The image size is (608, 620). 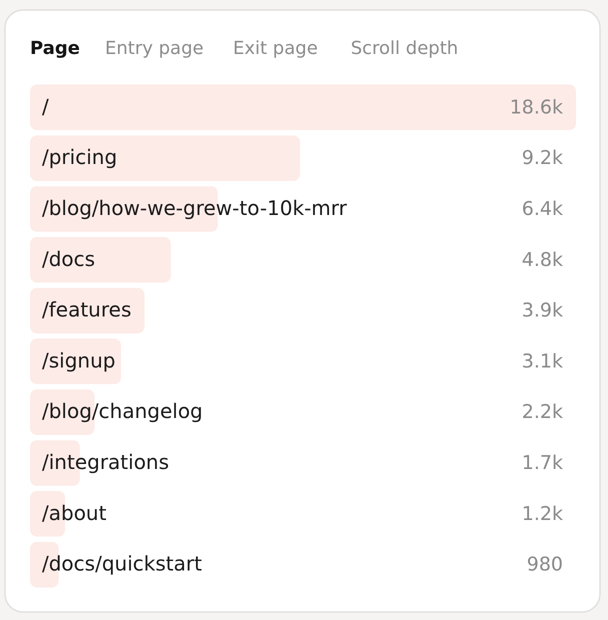 What do you see at coordinates (55, 48) in the screenshot?
I see `chart-title: Page` at bounding box center [55, 48].